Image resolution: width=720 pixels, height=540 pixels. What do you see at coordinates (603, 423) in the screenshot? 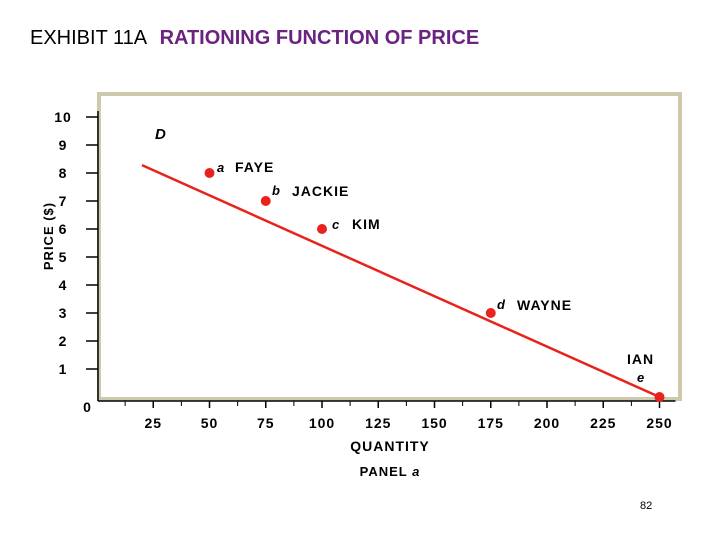
I see `x-tick-label: 225` at bounding box center [603, 423].